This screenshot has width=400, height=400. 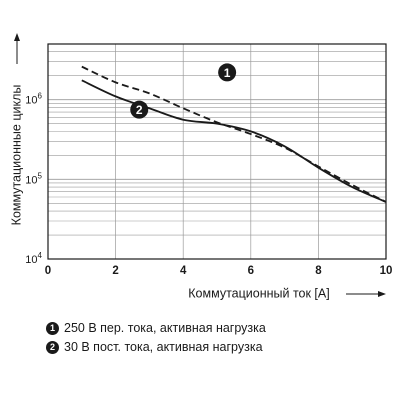 I want to click on y-axis-title: Коммутационные циклы, so click(x=16, y=155).